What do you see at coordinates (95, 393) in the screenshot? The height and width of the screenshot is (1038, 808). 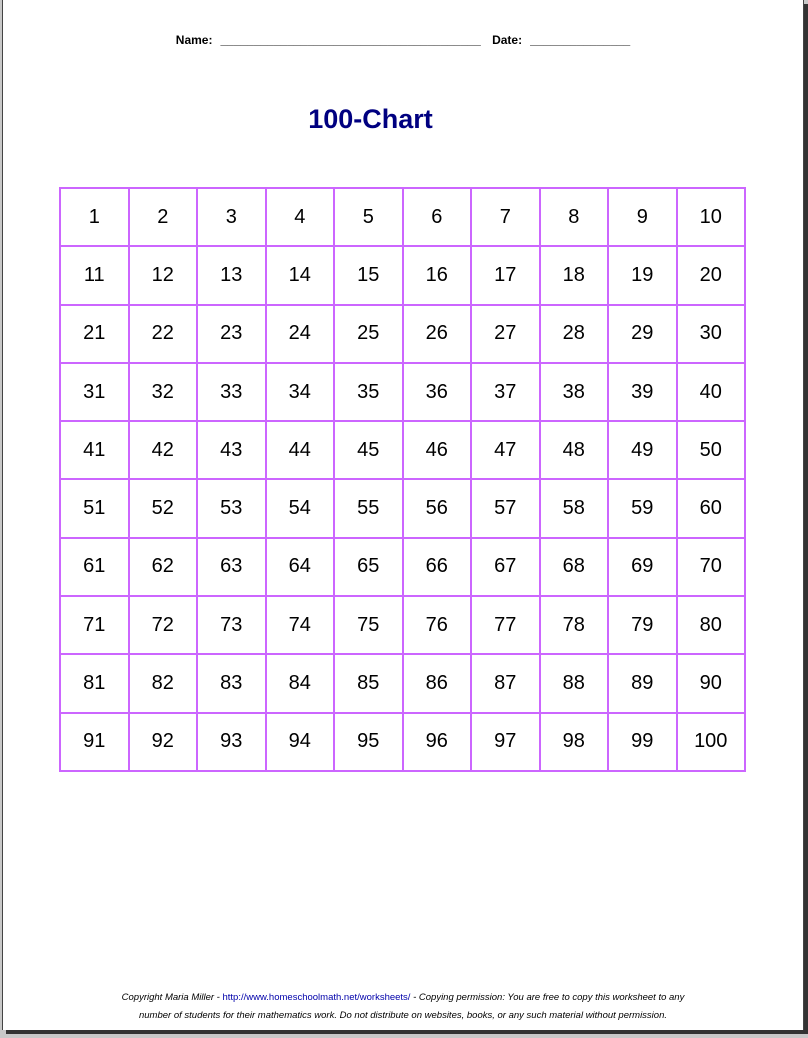 I see `number-cell: 31` at bounding box center [95, 393].